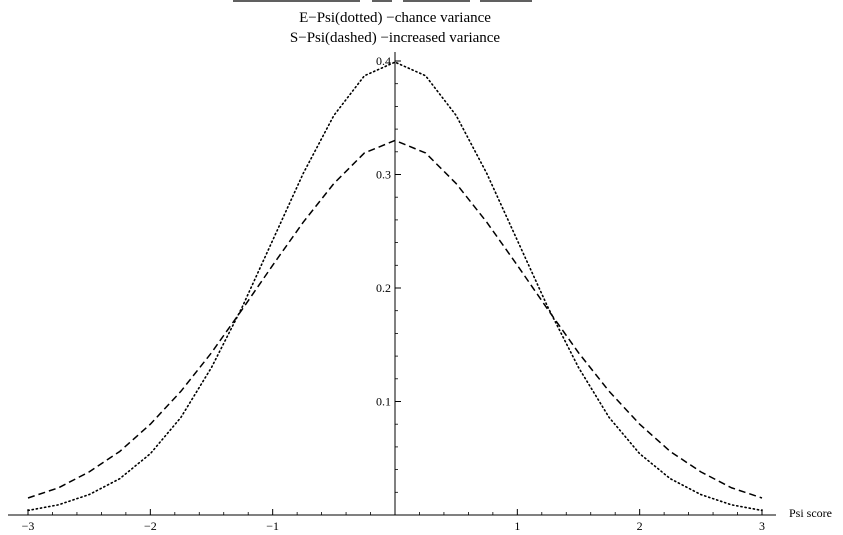 This screenshot has height=535, width=843. Describe the element at coordinates (383, 402) in the screenshot. I see `y-tick-label: 0.1` at that location.